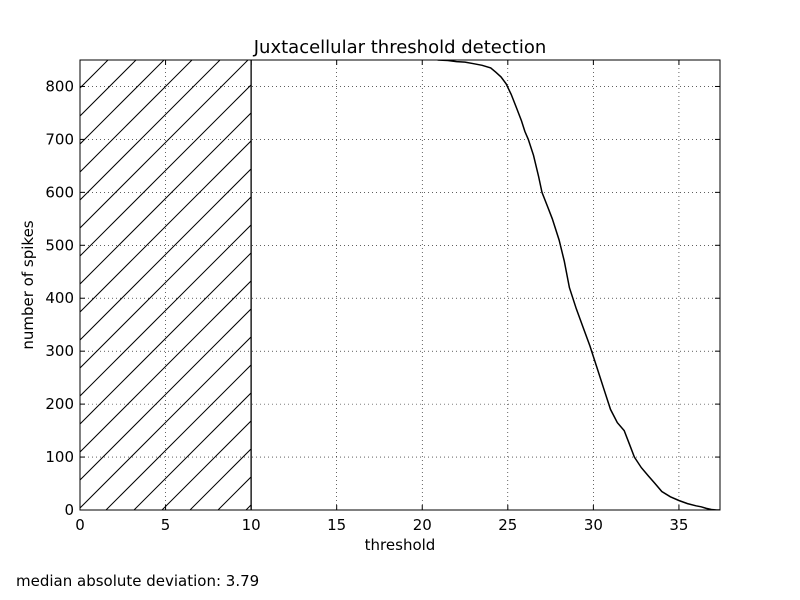  What do you see at coordinates (69, 510) in the screenshot?
I see `y-tick-label: 0` at bounding box center [69, 510].